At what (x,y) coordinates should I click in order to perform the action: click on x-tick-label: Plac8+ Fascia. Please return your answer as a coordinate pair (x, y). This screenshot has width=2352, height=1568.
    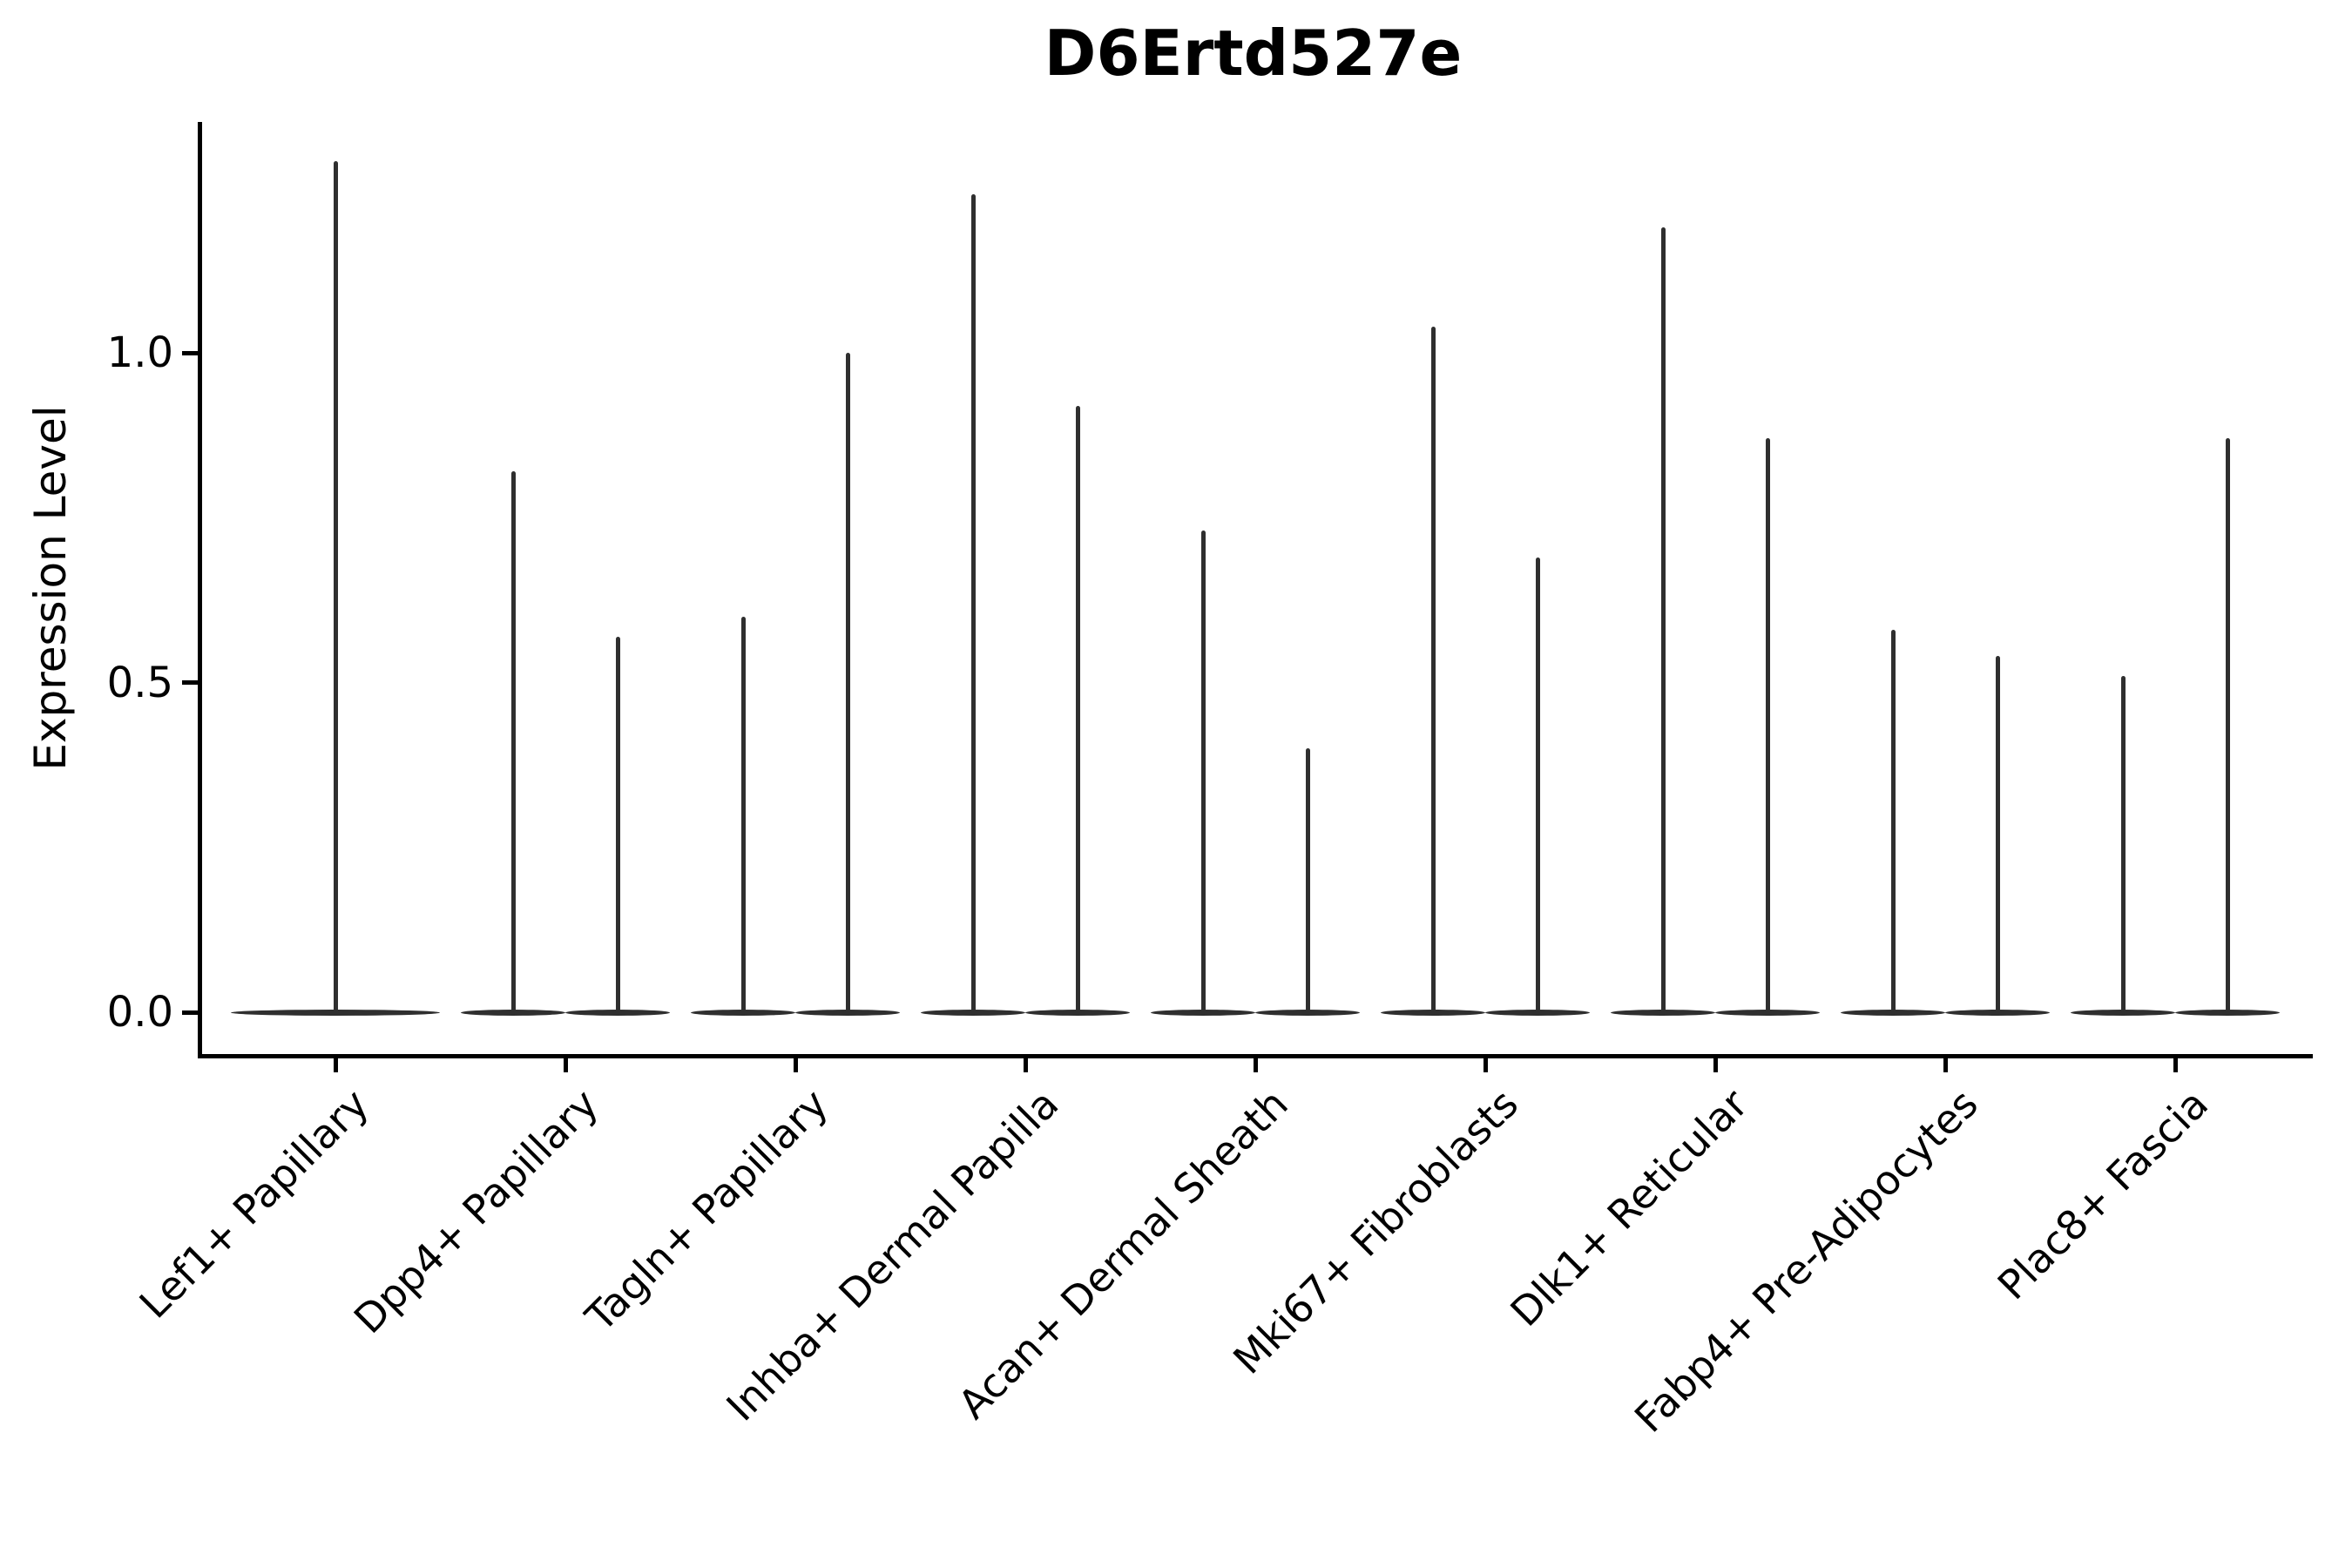
    Looking at the image, I should click on (2103, 1194).